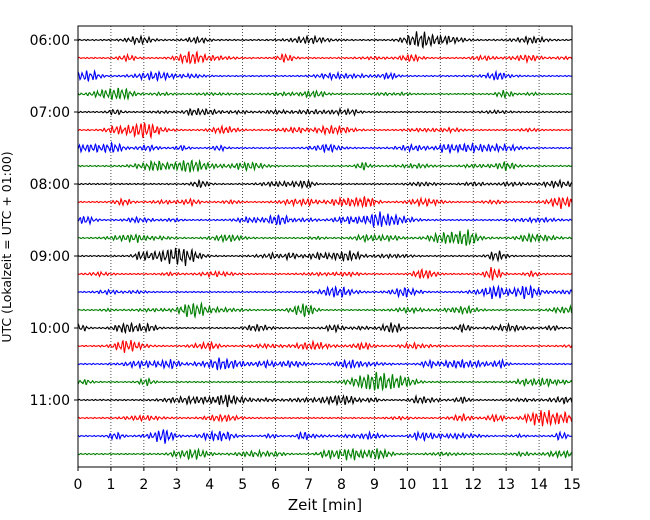 The height and width of the screenshot is (520, 650). What do you see at coordinates (325, 505) in the screenshot?
I see `x-axis-label: Zeit [min]` at bounding box center [325, 505].